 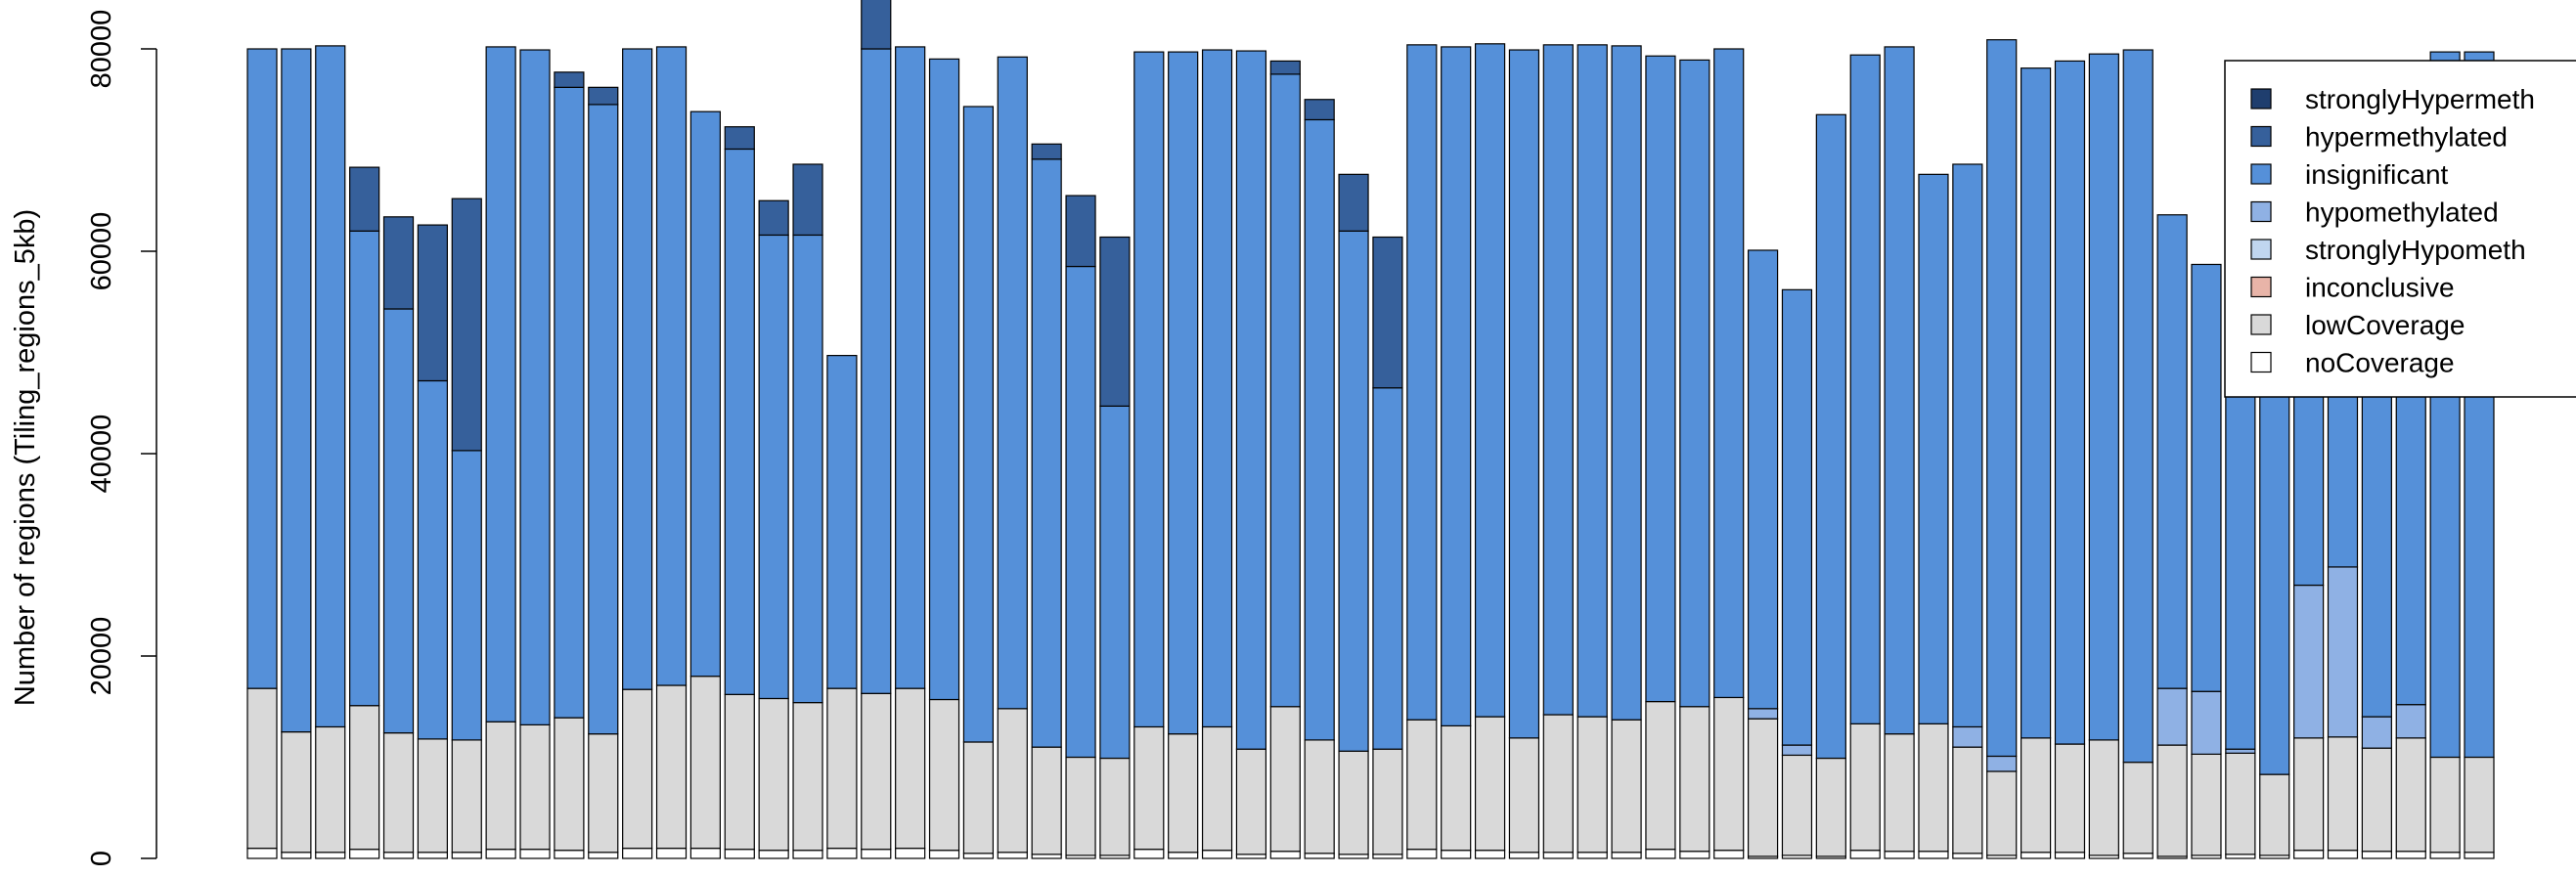 I want to click on legend-box, so click(x=2400, y=229).